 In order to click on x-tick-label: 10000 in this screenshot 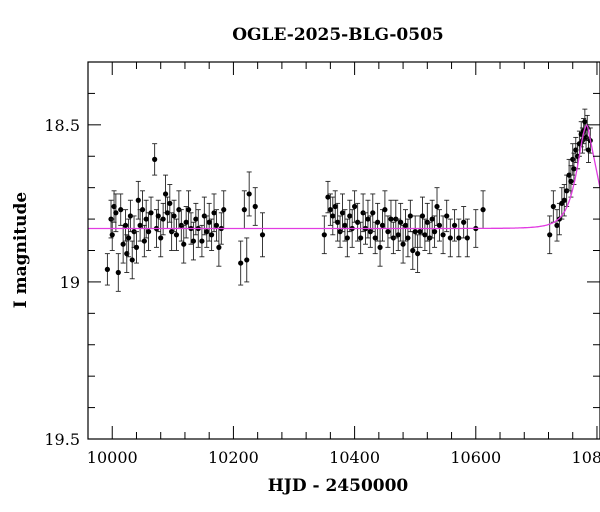, I will do `click(112, 457)`.